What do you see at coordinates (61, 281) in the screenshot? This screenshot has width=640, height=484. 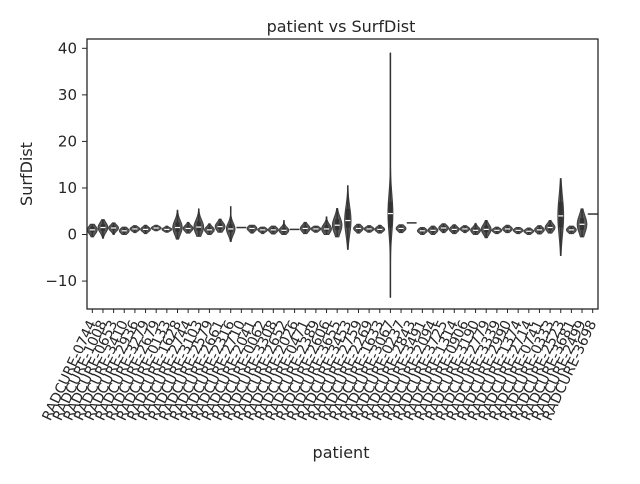 I see `y-tick-label: −10` at bounding box center [61, 281].